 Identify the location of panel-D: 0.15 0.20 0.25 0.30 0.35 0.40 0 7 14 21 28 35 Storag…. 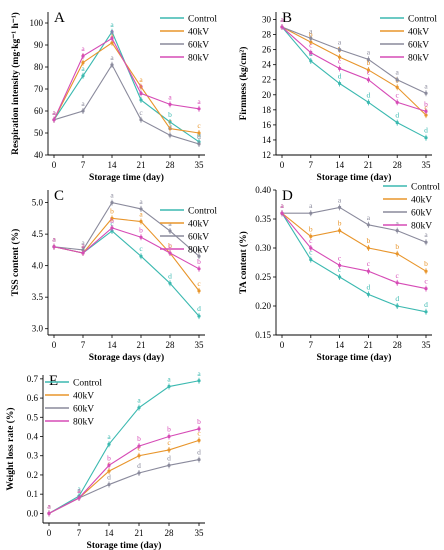
(339, 273).